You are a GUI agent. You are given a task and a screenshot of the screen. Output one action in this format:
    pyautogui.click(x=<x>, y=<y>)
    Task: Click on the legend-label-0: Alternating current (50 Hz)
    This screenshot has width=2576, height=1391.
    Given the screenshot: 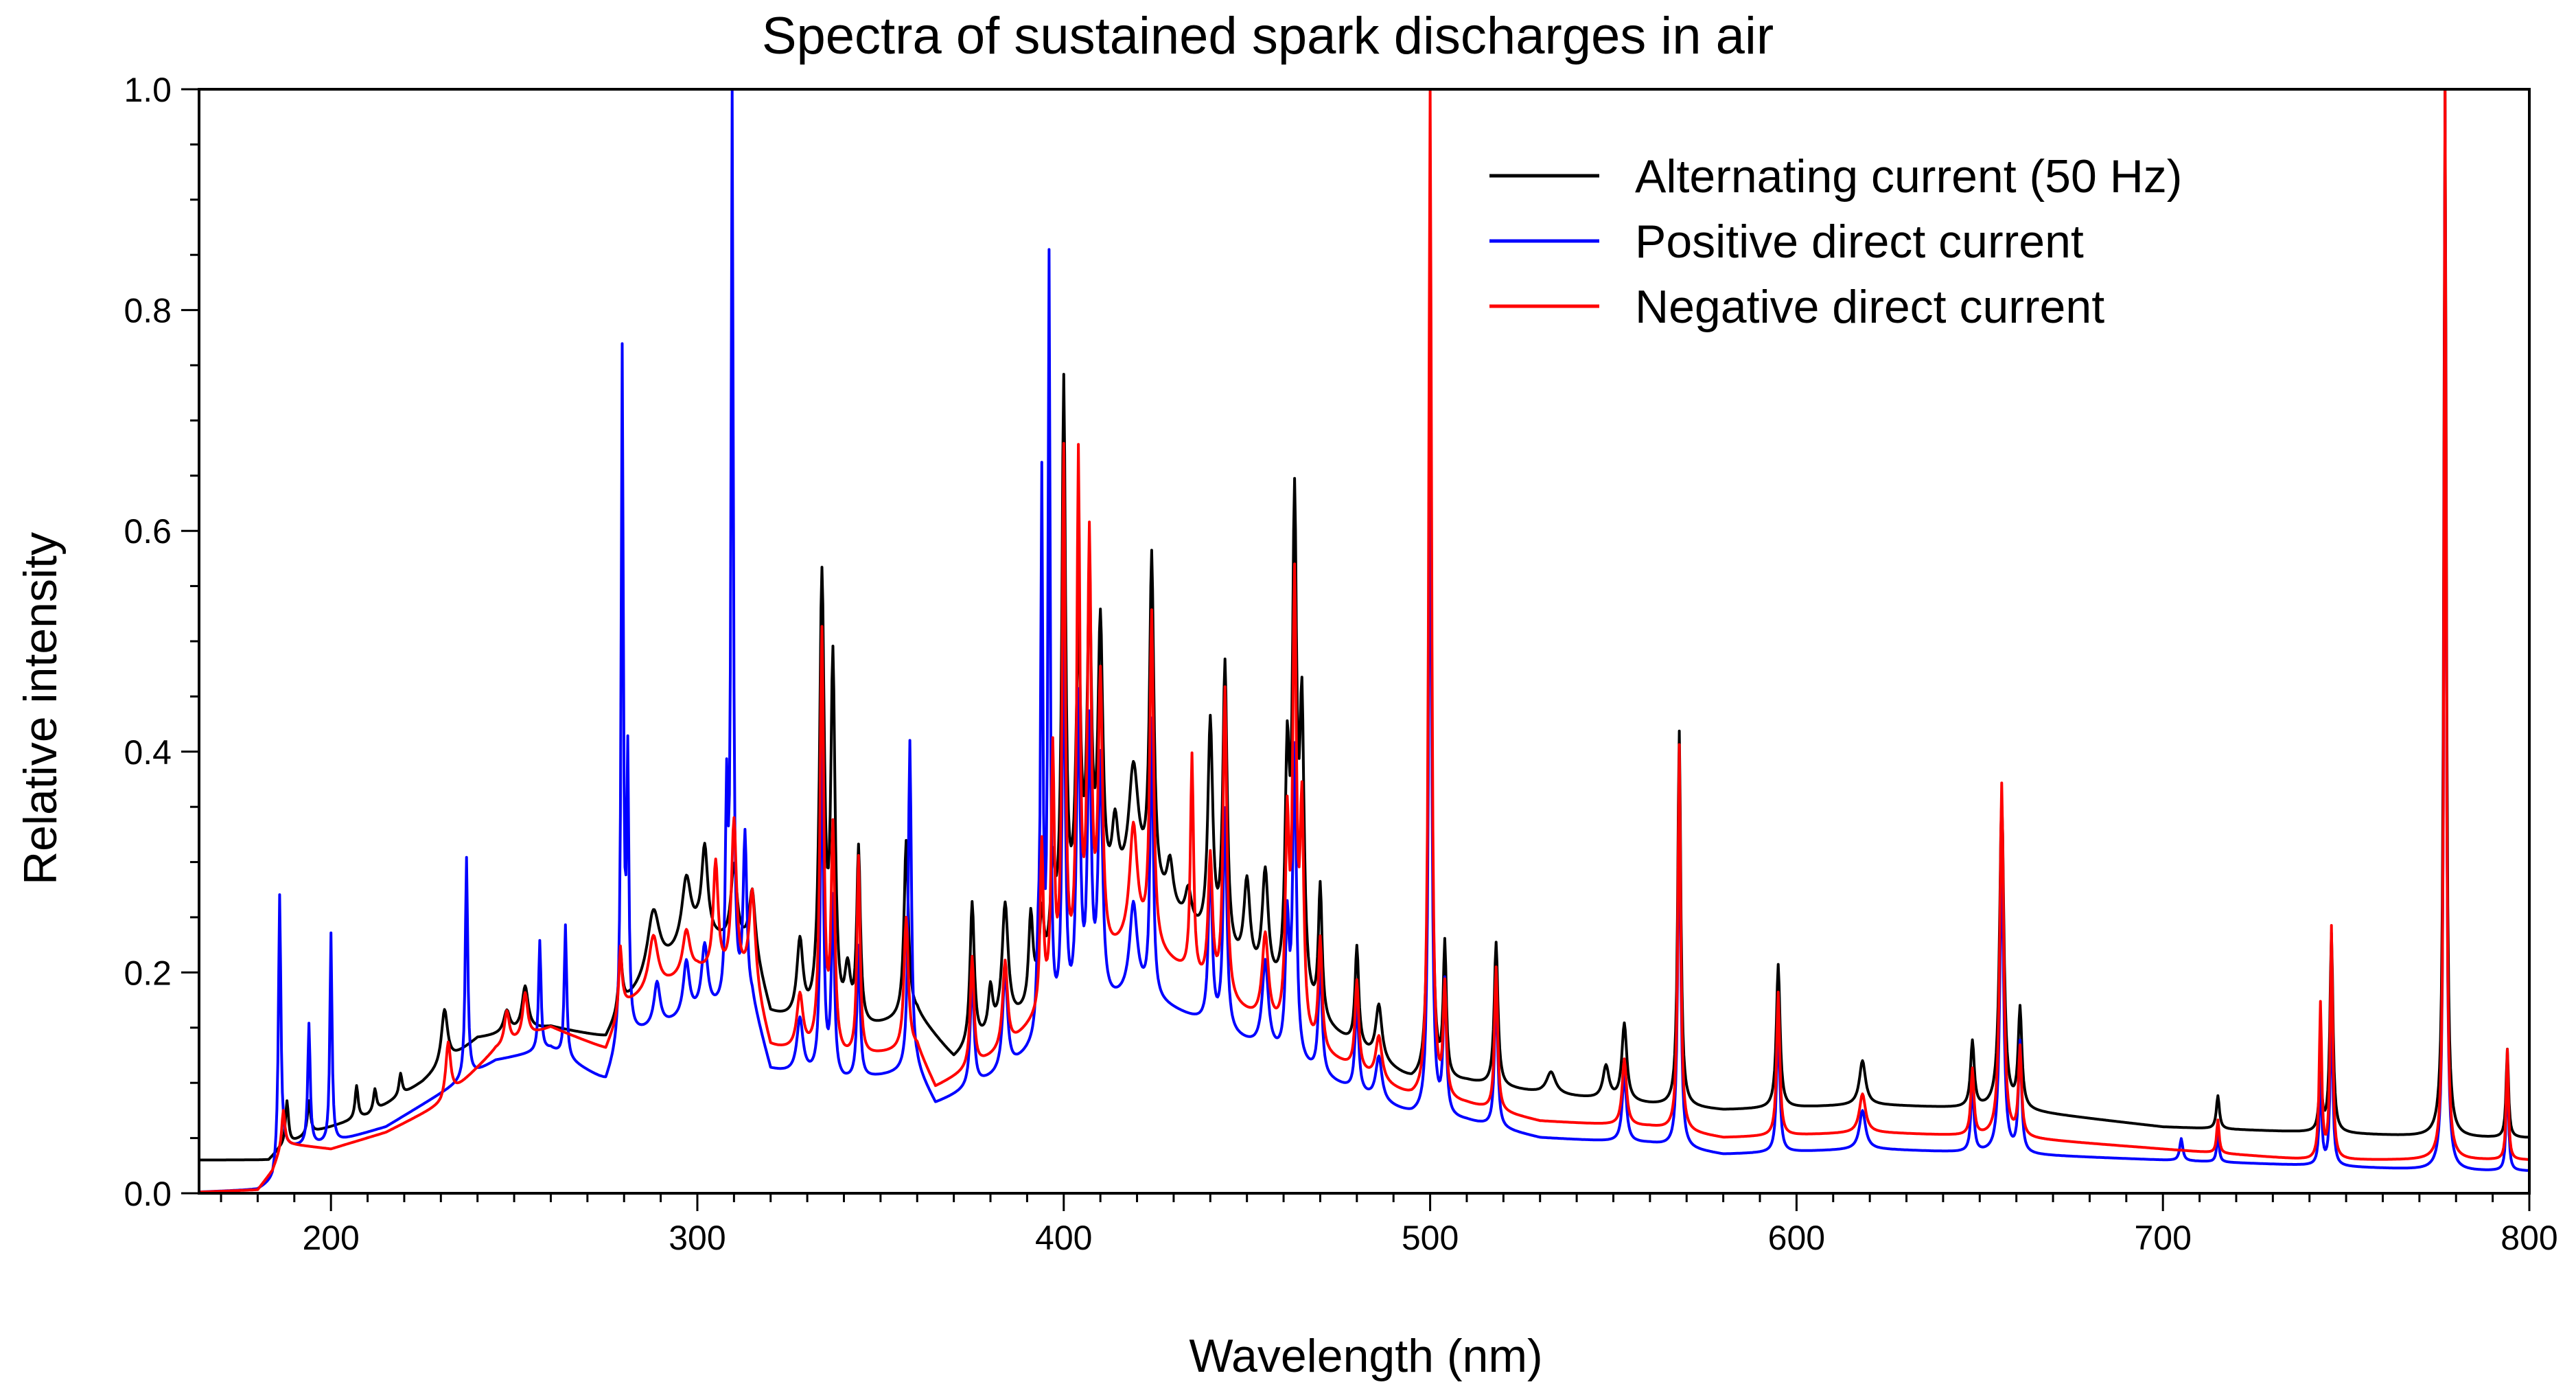 What is the action you would take?
    pyautogui.click(x=1908, y=176)
    